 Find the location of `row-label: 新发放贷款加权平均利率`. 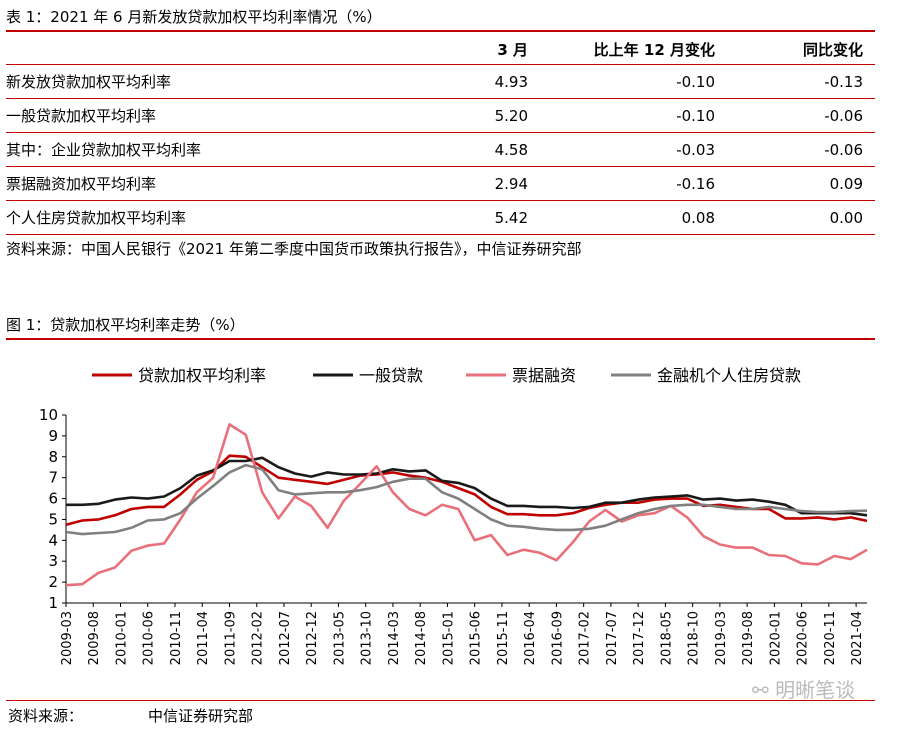

row-label: 新发放贷款加权平均利率 is located at coordinates (202, 81).